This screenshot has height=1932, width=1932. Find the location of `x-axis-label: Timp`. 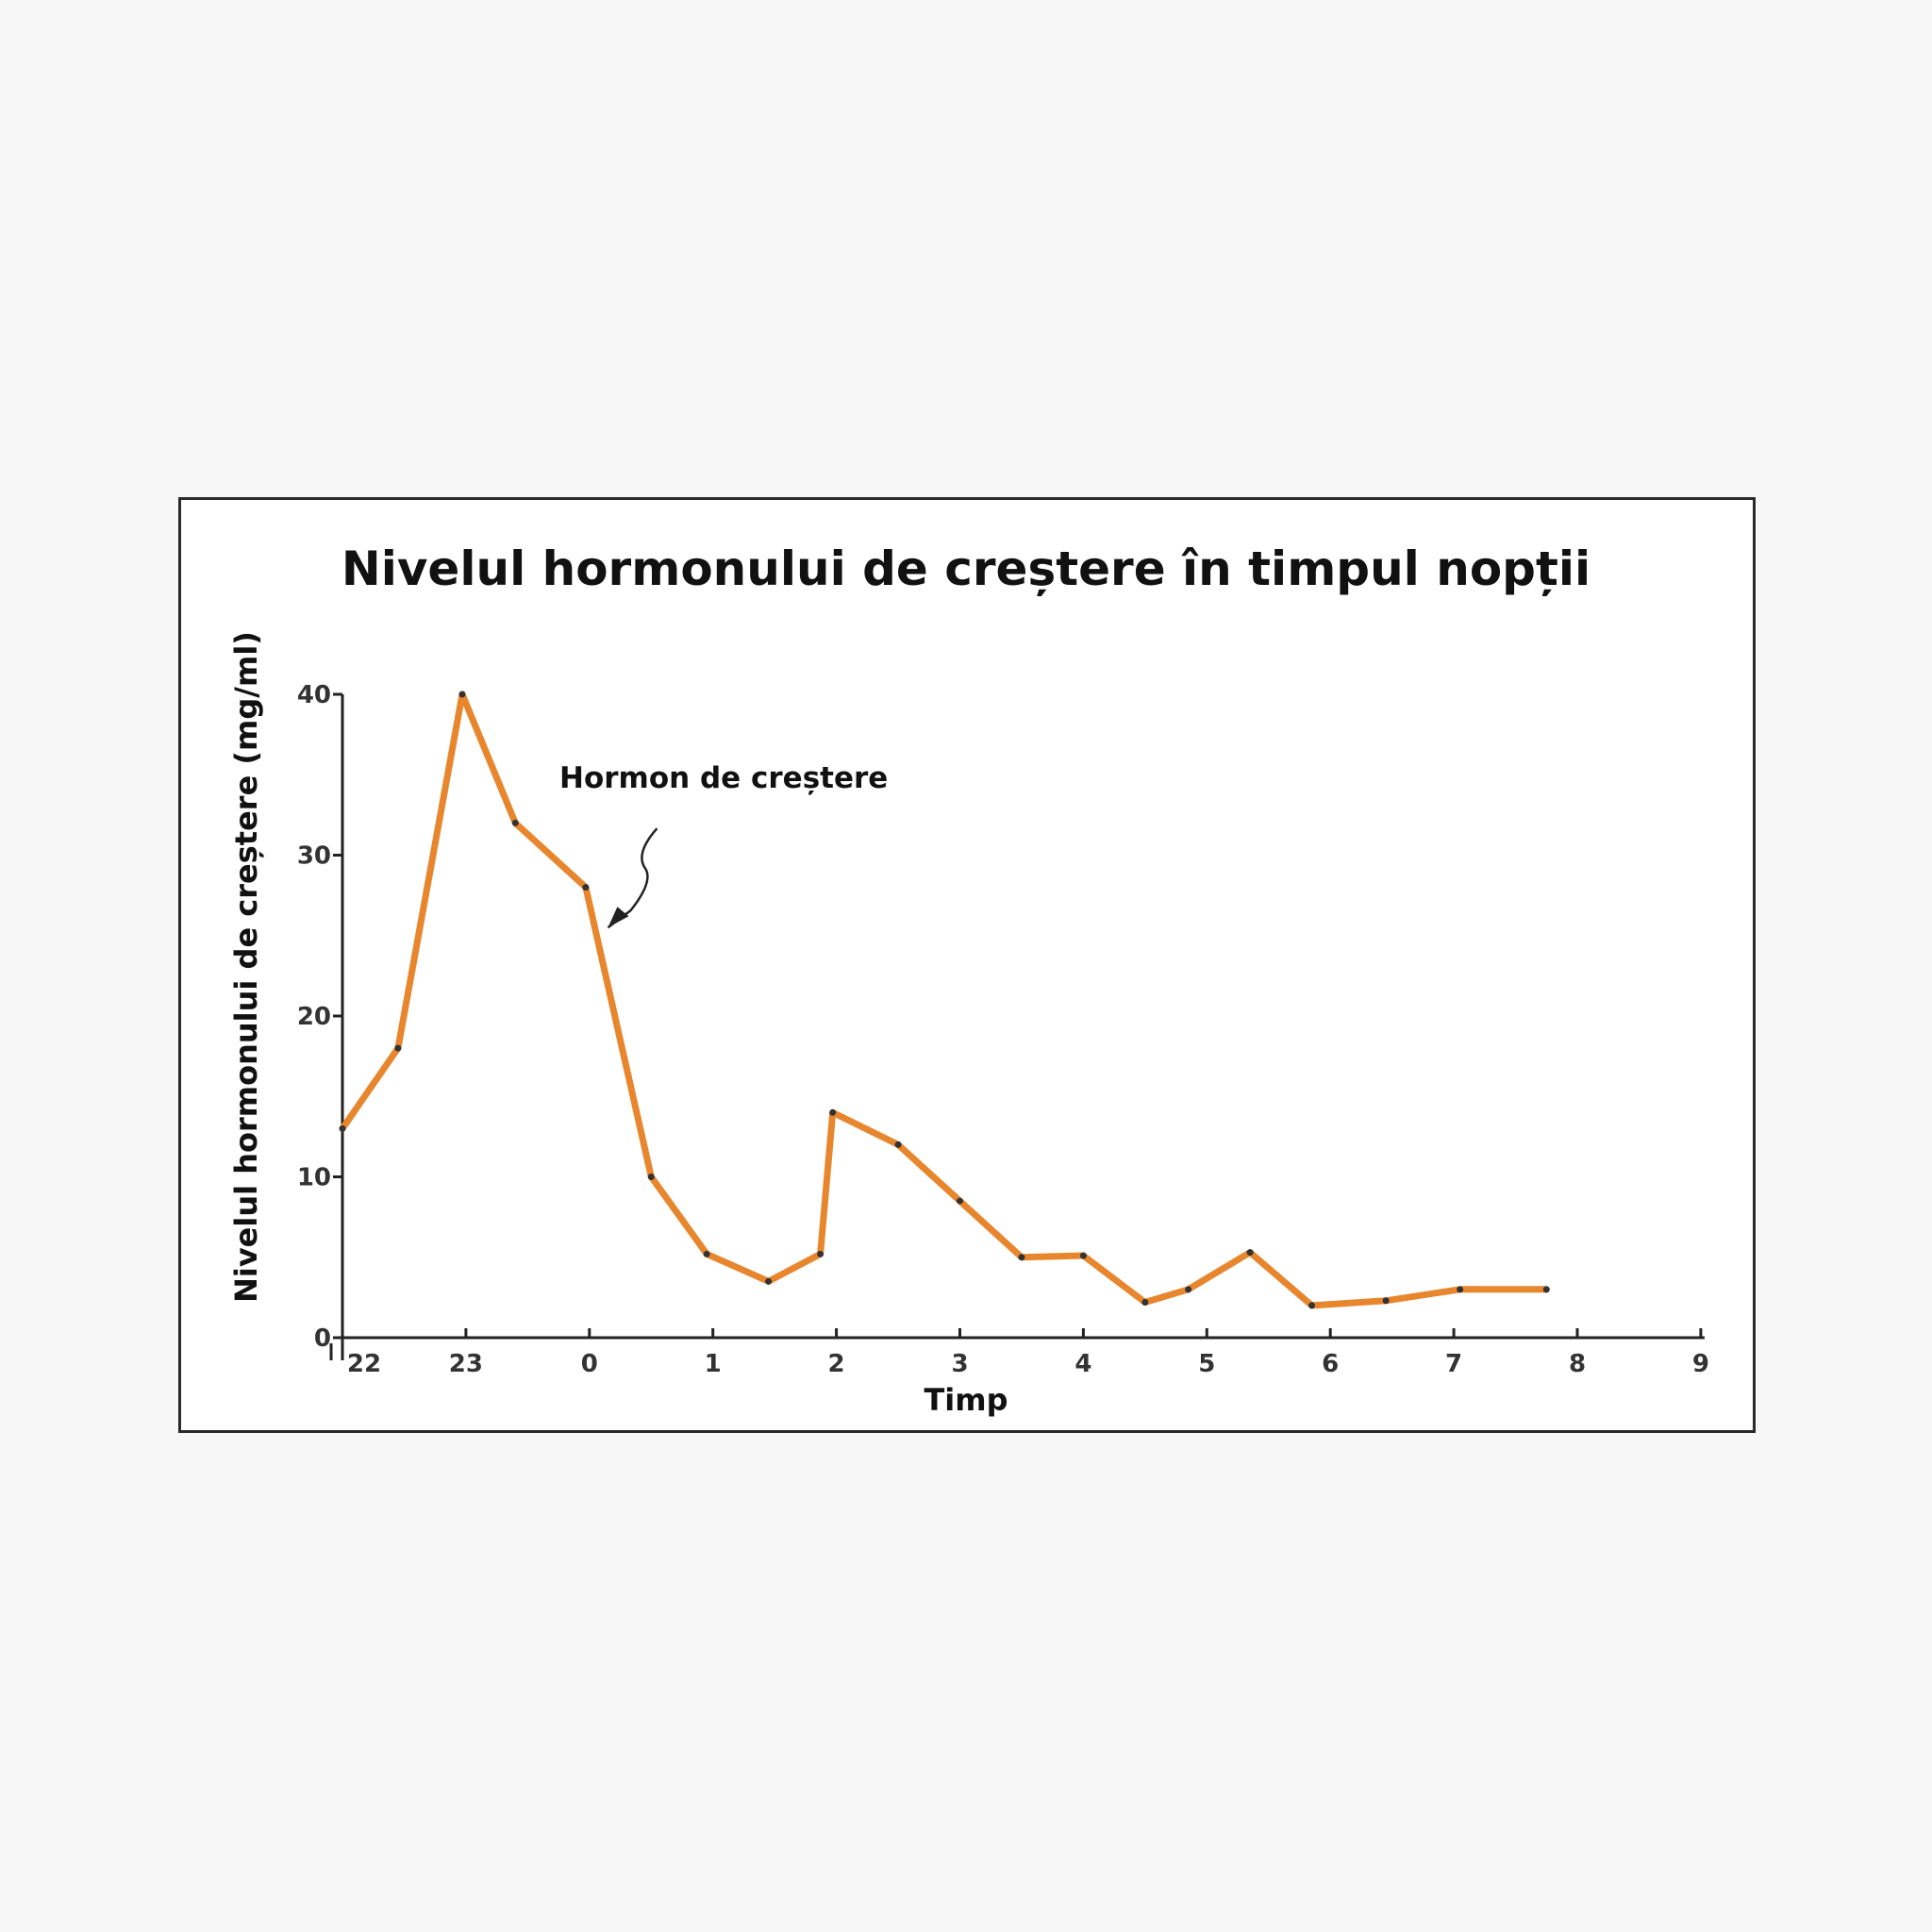

x-axis-label: Timp is located at coordinates (966, 1400).